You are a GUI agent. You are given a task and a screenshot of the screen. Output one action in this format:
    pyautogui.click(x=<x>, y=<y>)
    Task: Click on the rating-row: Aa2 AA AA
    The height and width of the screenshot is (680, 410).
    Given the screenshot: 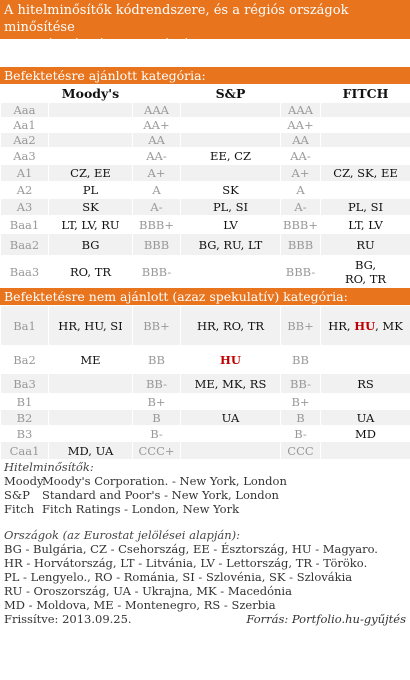 What is the action you would take?
    pyautogui.click(x=205, y=140)
    